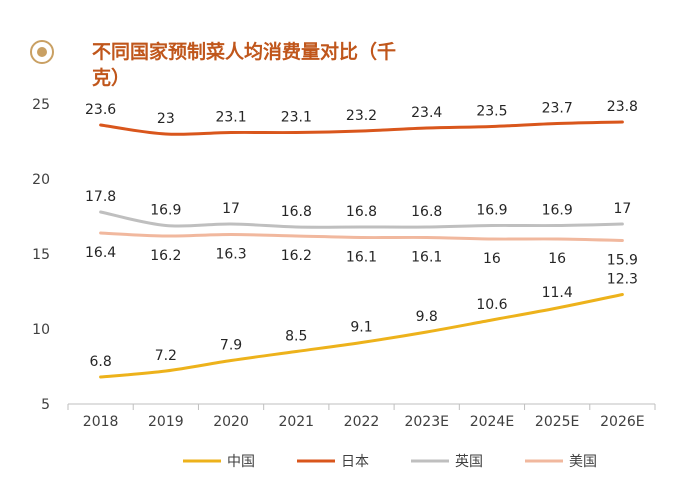 The width and height of the screenshot is (700, 487). What do you see at coordinates (390, 461) in the screenshot?
I see `legend: 中国 日本 英国 美国` at bounding box center [390, 461].